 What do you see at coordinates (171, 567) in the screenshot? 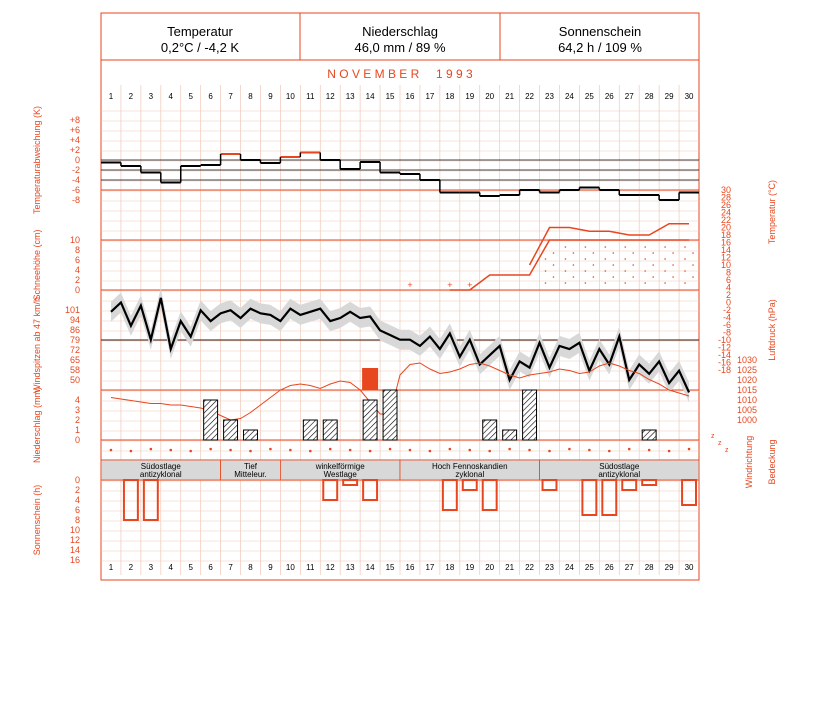
I see `day-label-bottom: 4` at bounding box center [171, 567].